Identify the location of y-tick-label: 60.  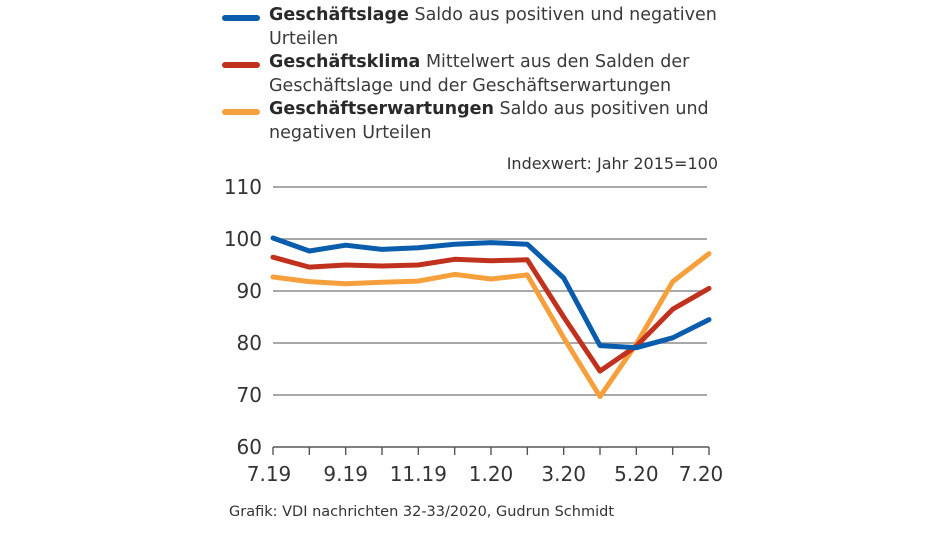
(249, 447).